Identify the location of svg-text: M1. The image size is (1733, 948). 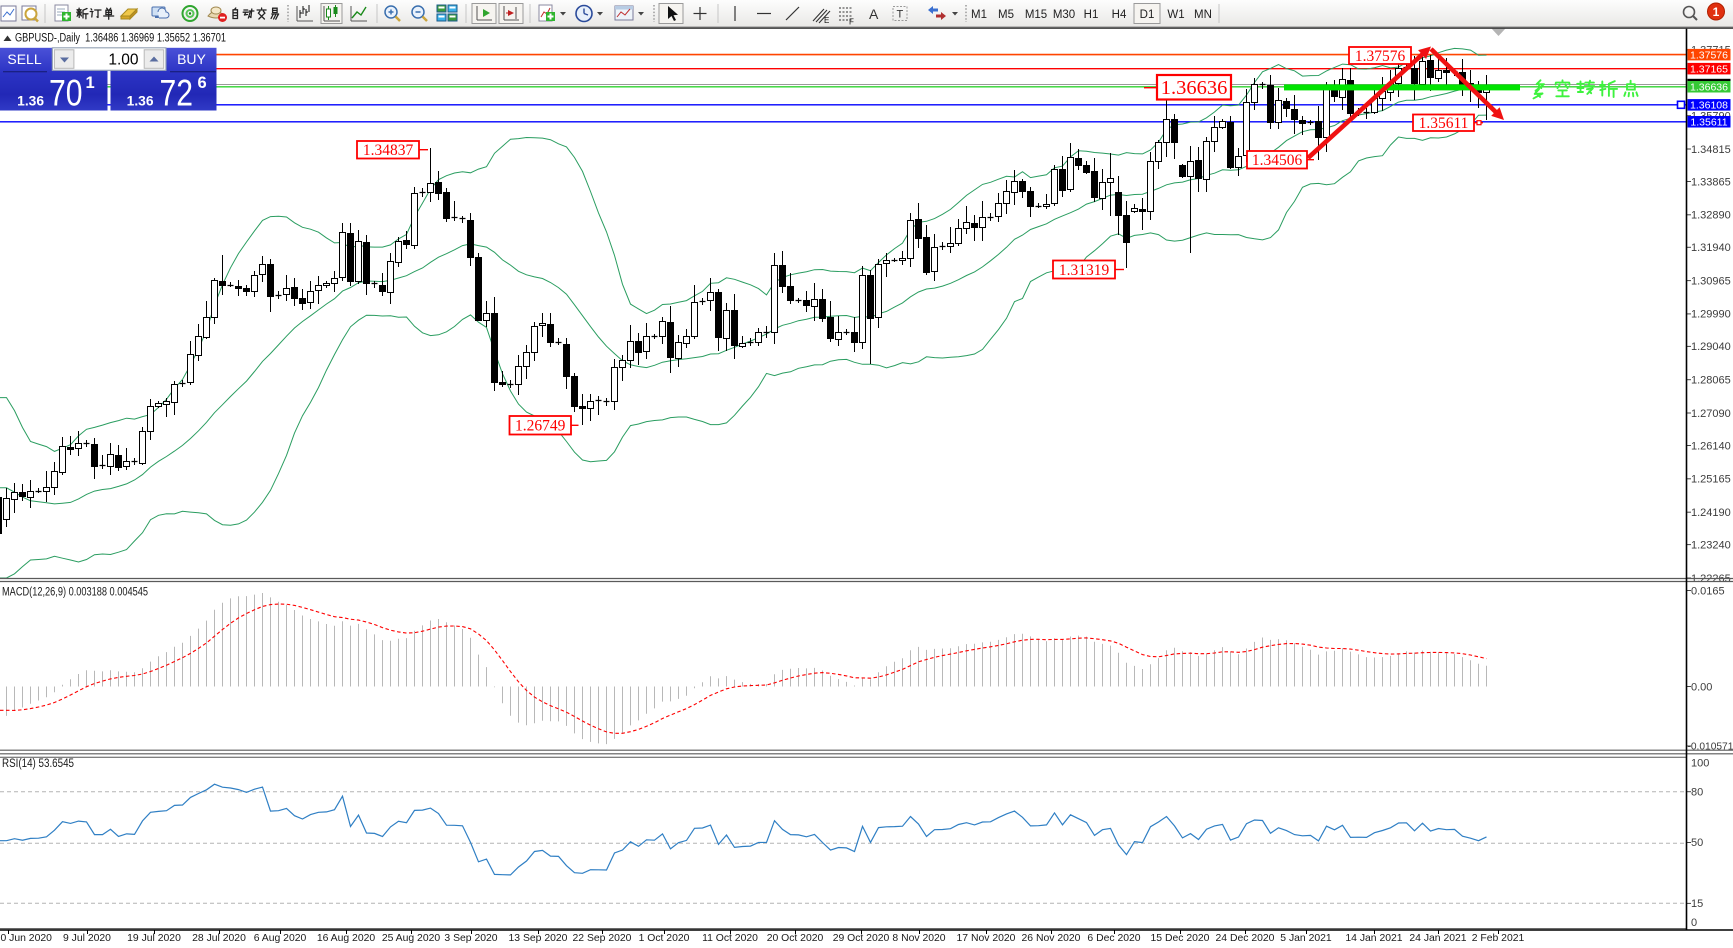
(979, 15).